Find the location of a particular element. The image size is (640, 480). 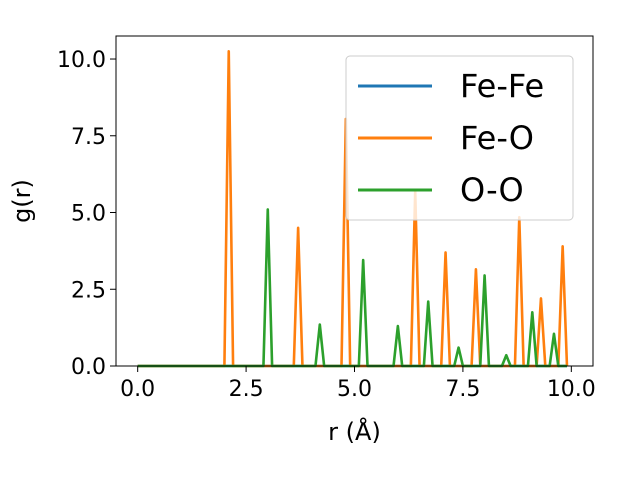

legend: Fe-Fe Fe-O O-O is located at coordinates (459, 138).